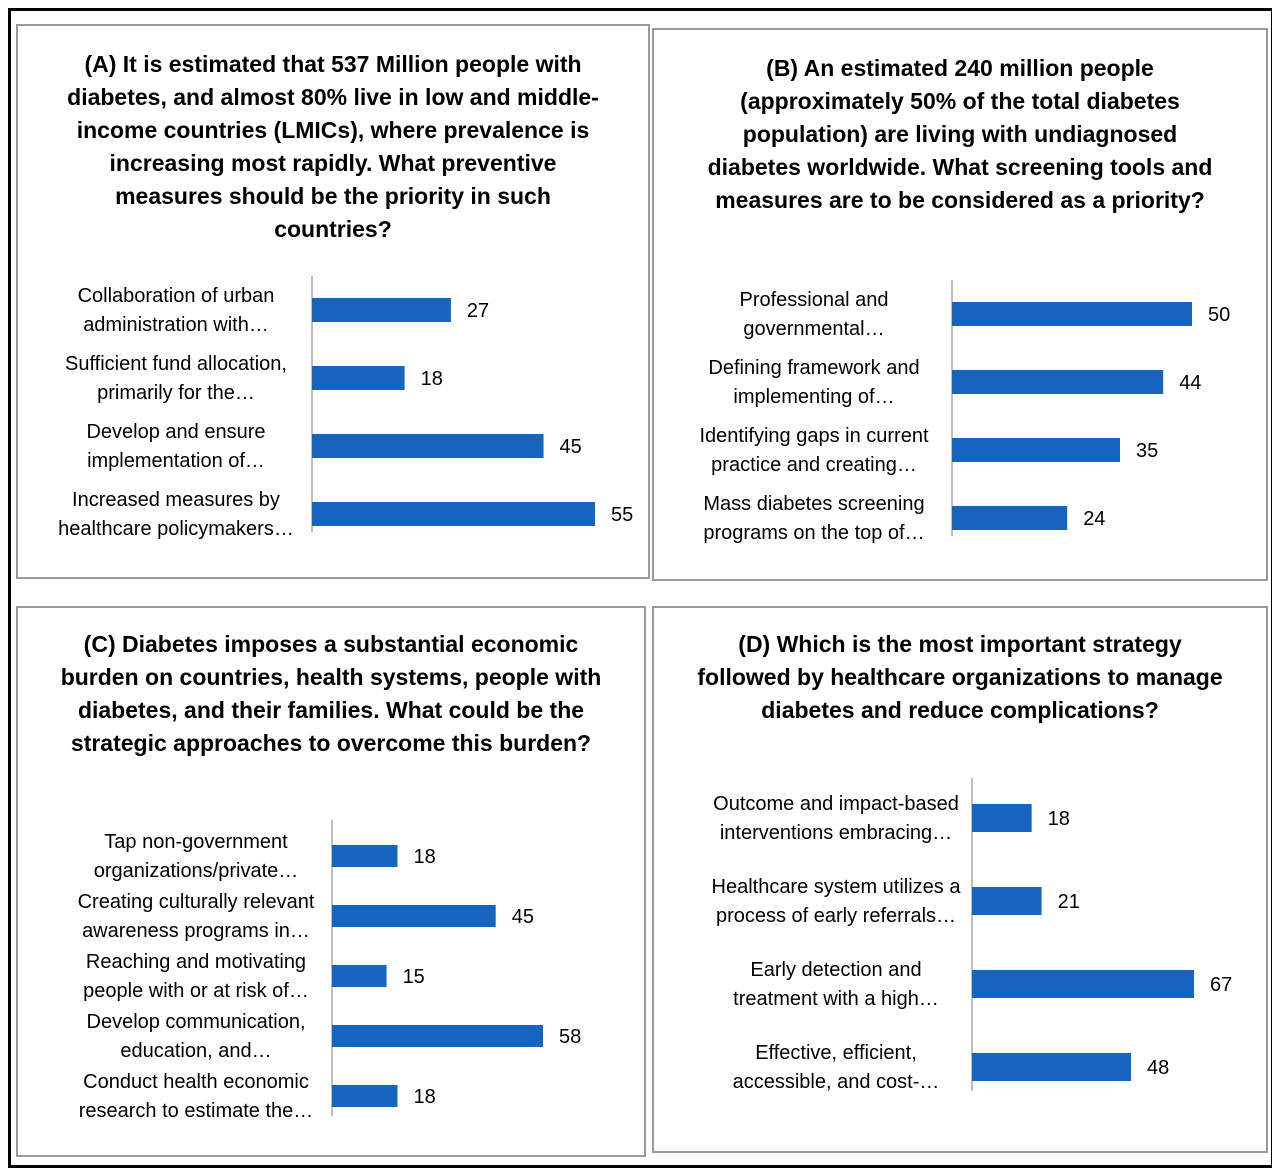 The height and width of the screenshot is (1168, 1272). What do you see at coordinates (414, 977) in the screenshot?
I see `data-label: 15` at bounding box center [414, 977].